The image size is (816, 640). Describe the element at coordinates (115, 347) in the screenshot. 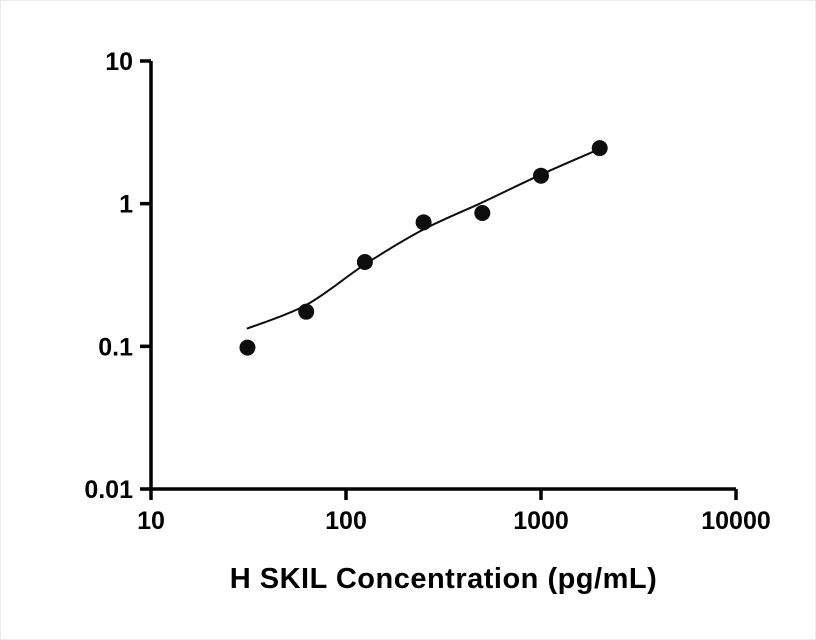

I see `y-tick-label: 0.1` at that location.